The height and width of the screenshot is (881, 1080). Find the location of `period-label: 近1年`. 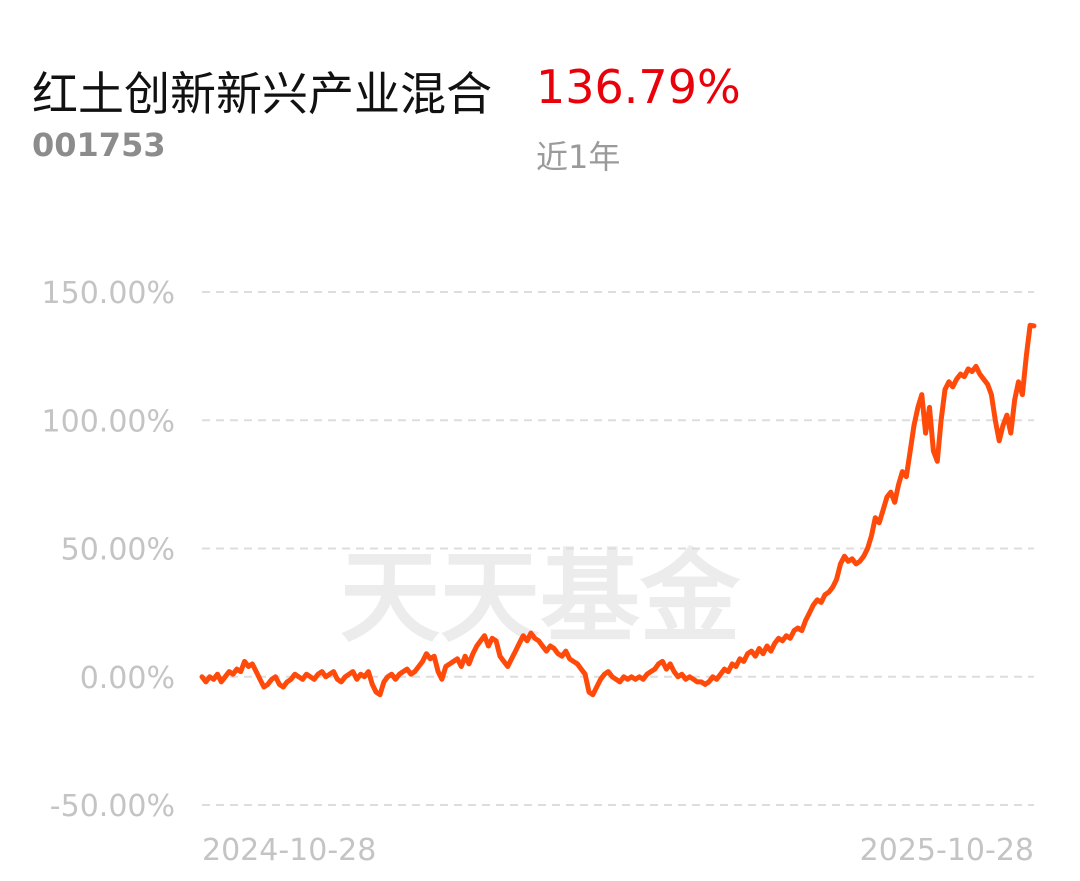

period-label: 近1年 is located at coordinates (578, 157).